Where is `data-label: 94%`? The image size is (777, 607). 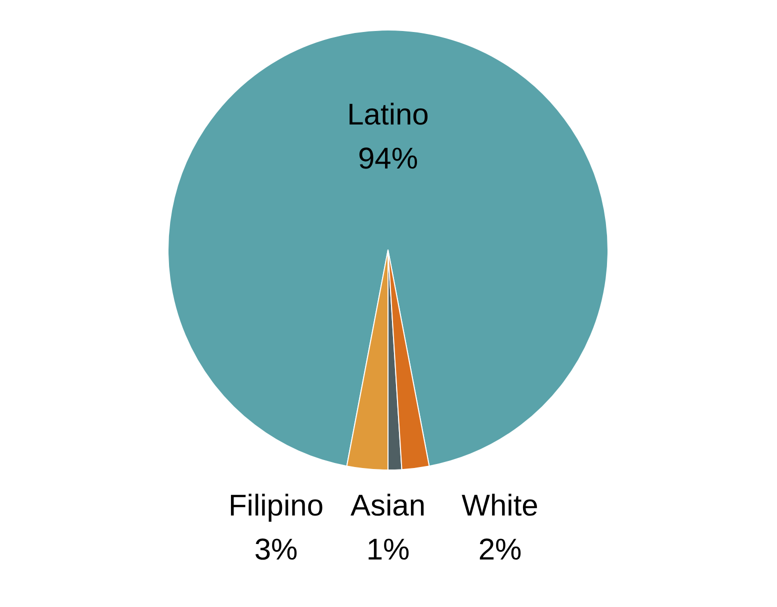
data-label: 94% is located at coordinates (388, 159).